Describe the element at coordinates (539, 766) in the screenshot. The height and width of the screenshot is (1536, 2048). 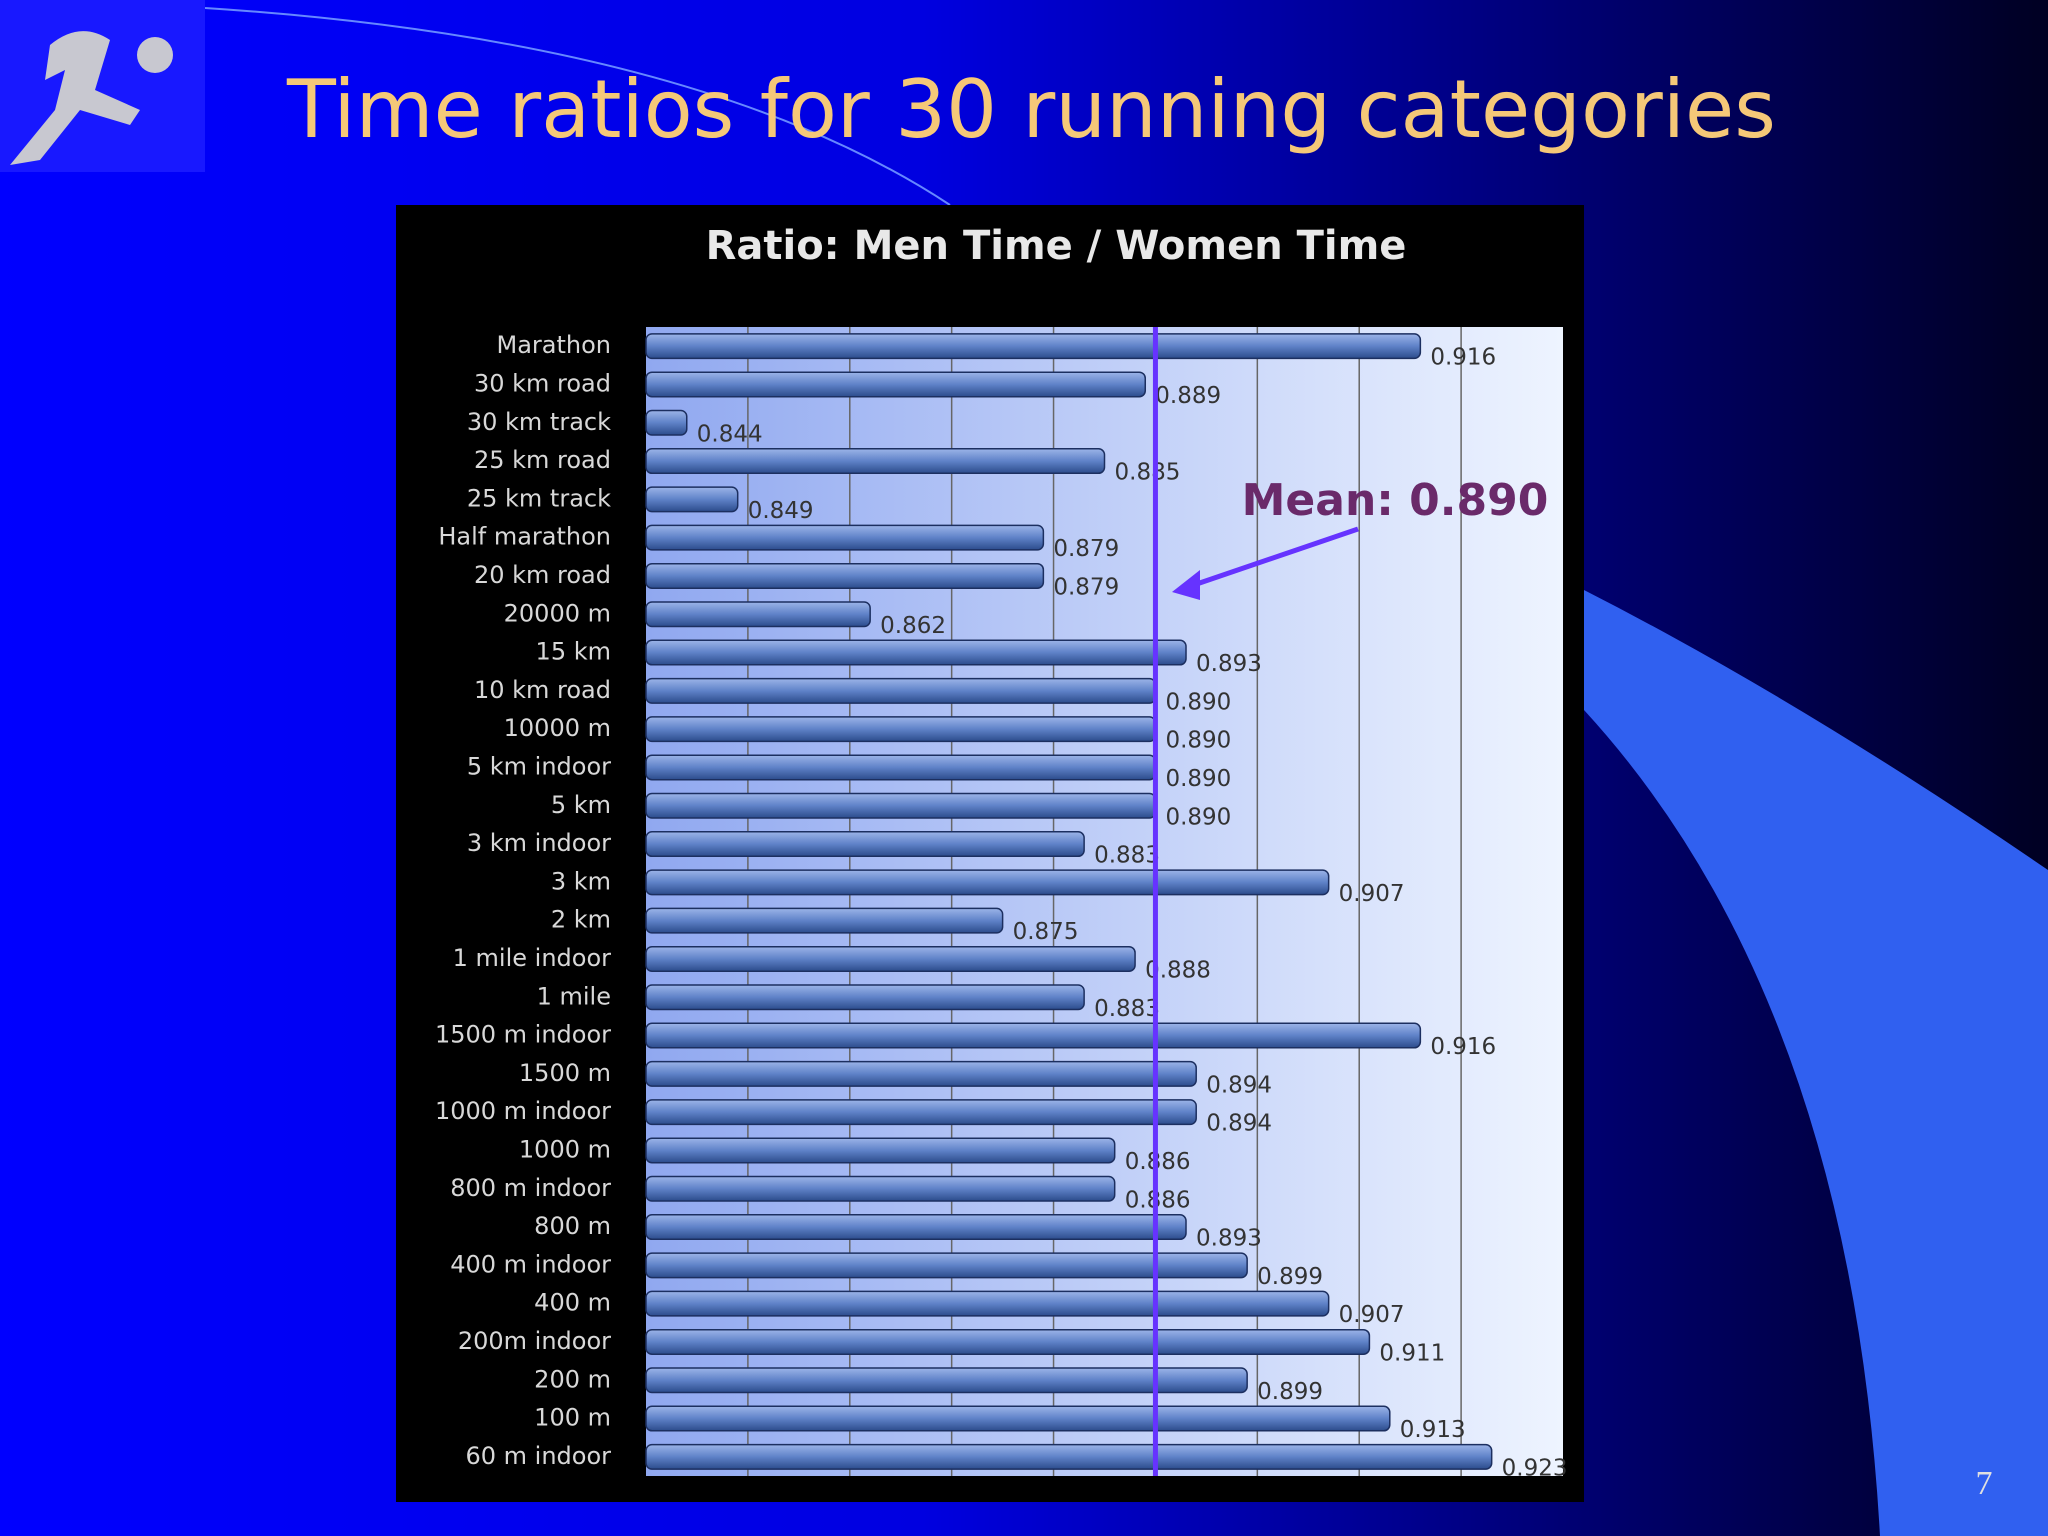
I see `category-label: 5 km indoor` at that location.